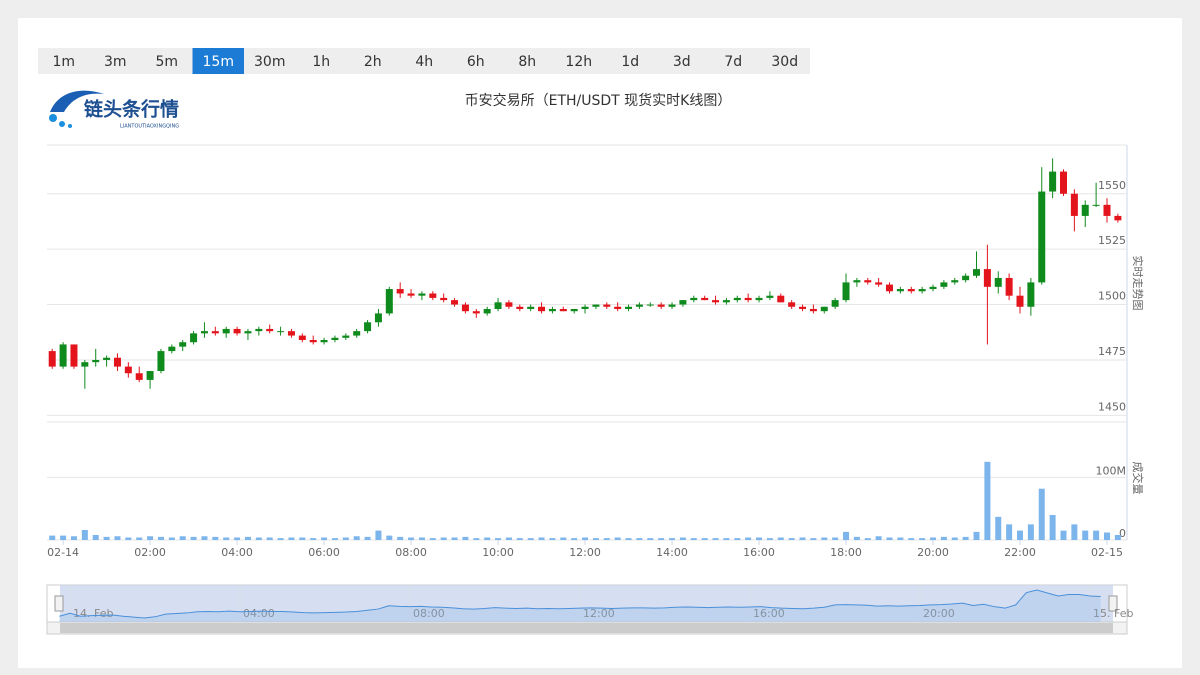  What do you see at coordinates (166, 62) in the screenshot?
I see `interval-button: 5m` at bounding box center [166, 62].